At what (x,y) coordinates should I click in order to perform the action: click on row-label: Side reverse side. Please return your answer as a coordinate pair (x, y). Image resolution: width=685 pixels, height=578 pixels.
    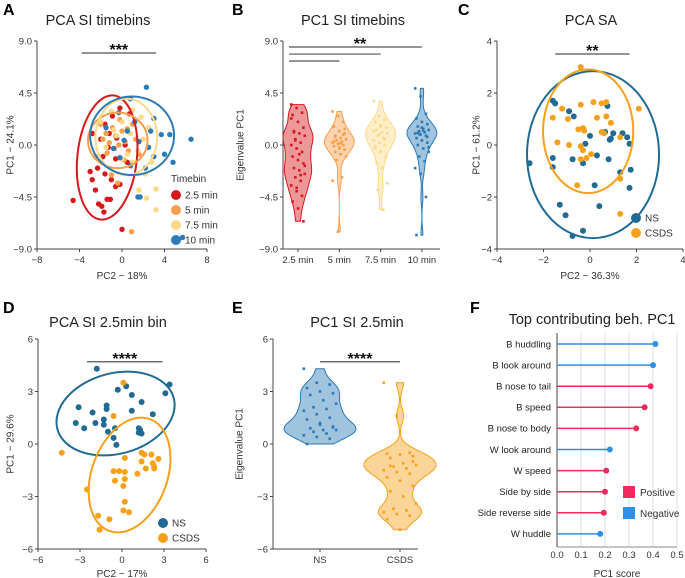
    Looking at the image, I should click on (514, 513).